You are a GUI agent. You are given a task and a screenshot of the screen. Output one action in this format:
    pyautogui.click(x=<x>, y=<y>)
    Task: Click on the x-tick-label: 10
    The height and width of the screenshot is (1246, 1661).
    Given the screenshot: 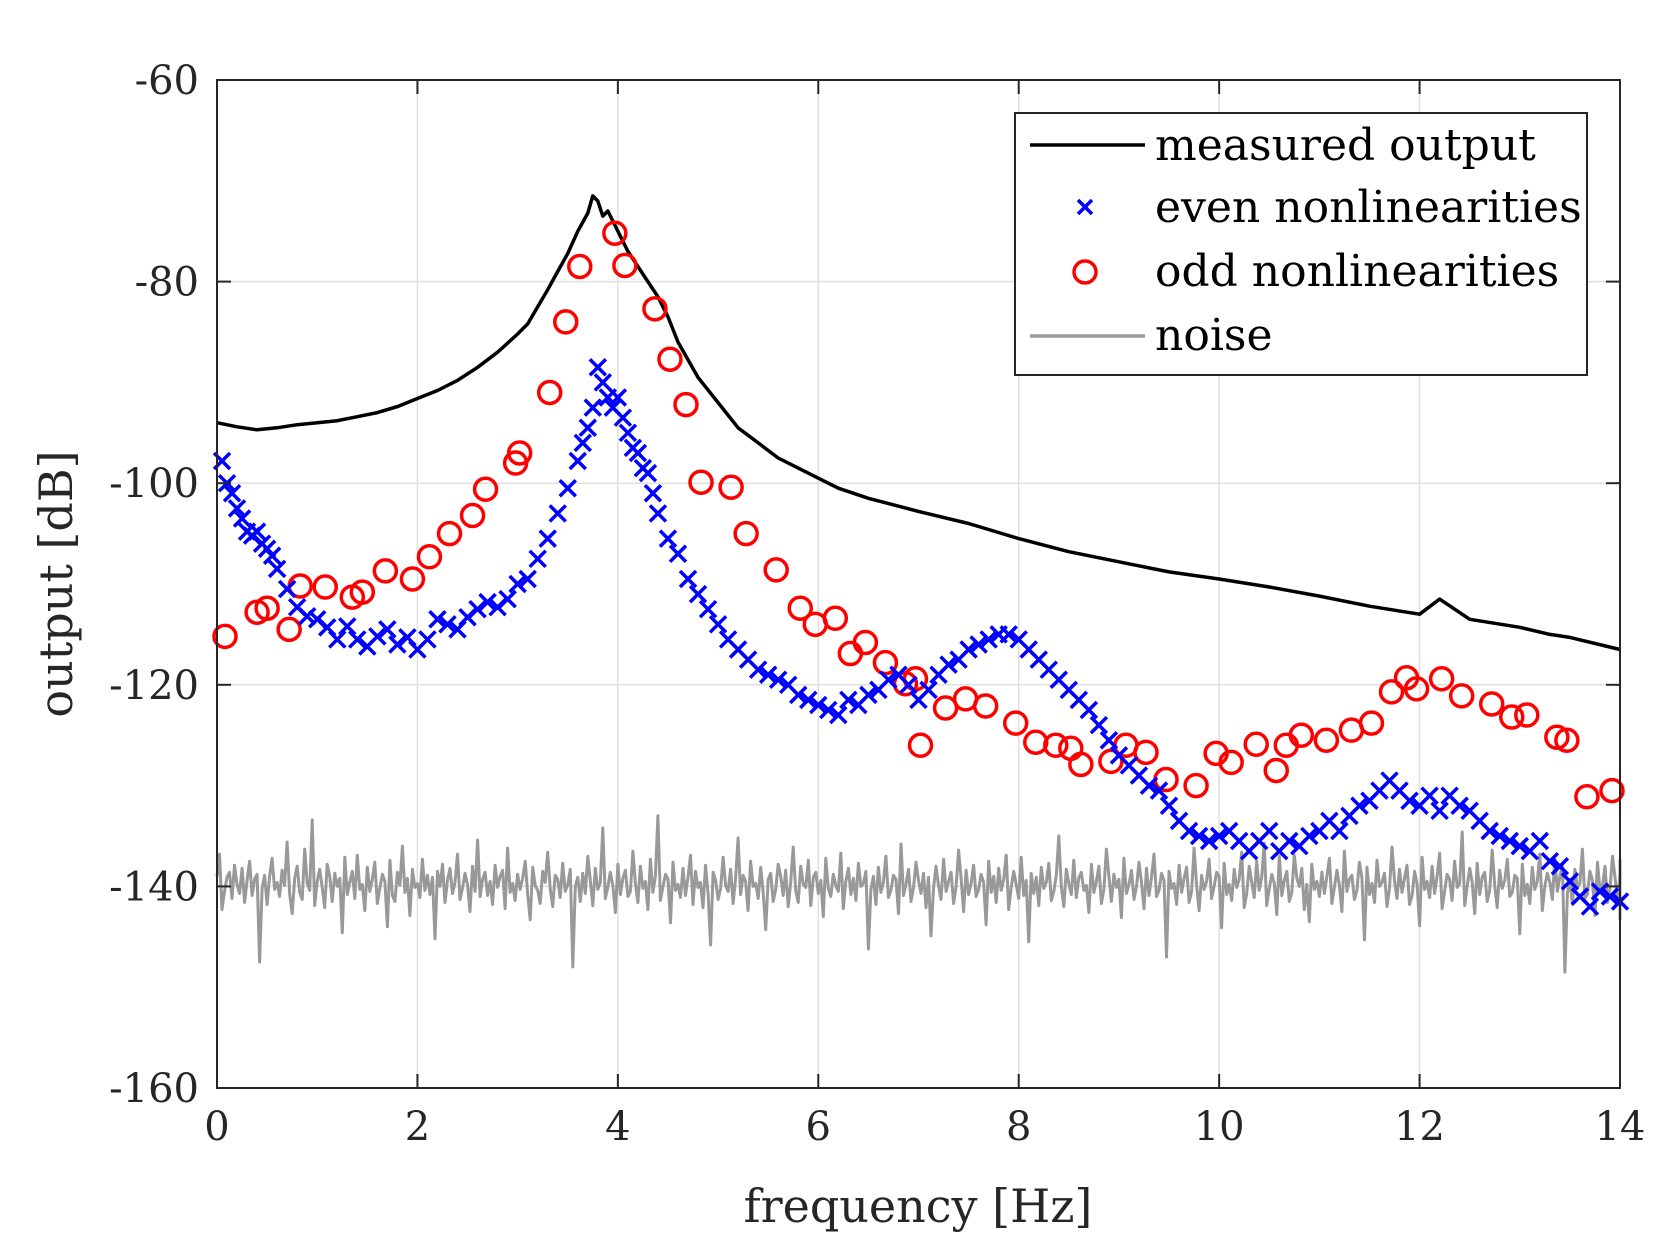 What is the action you would take?
    pyautogui.click(x=1219, y=1127)
    